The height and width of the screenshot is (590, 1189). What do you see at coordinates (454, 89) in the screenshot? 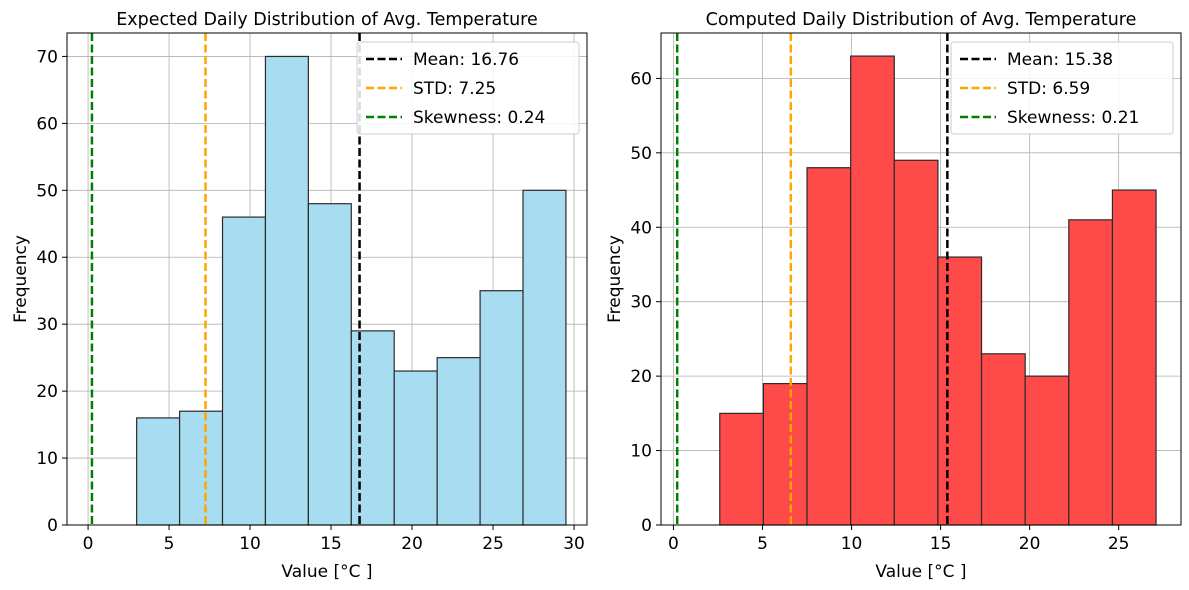
I see `legend-label-2: STD: 7.25` at bounding box center [454, 89].